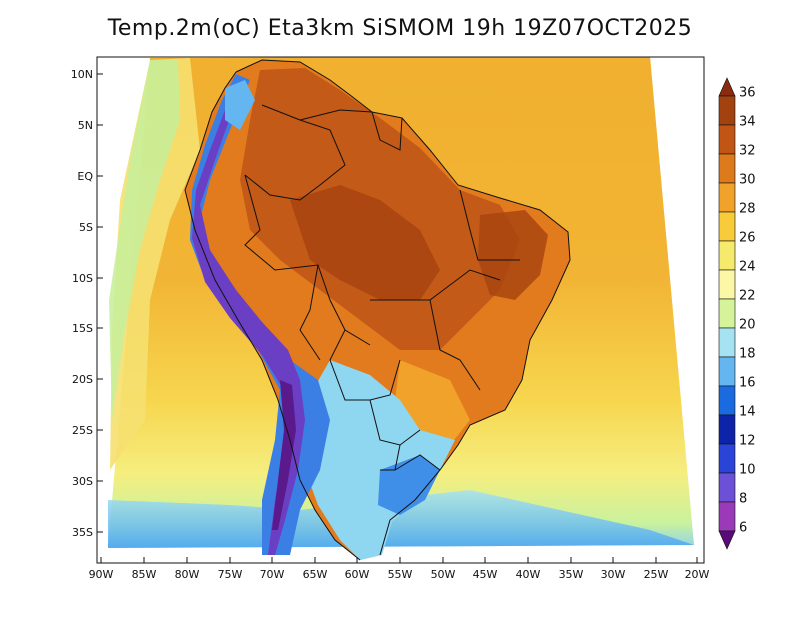  I want to click on lat-tick: 10N, so click(87, 74).